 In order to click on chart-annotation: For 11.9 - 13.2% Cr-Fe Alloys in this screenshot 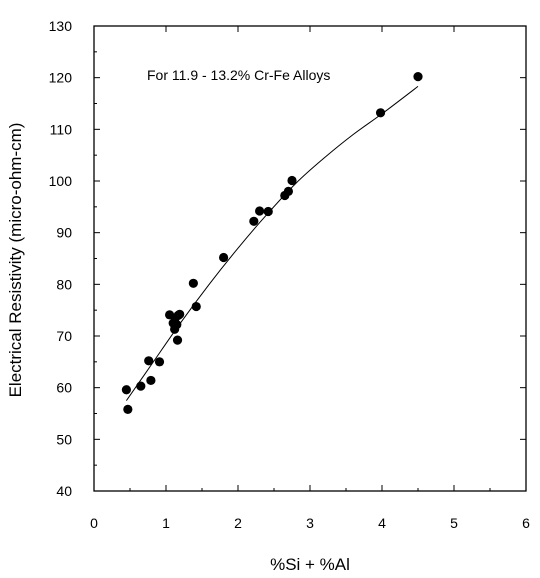, I will do `click(238, 75)`.